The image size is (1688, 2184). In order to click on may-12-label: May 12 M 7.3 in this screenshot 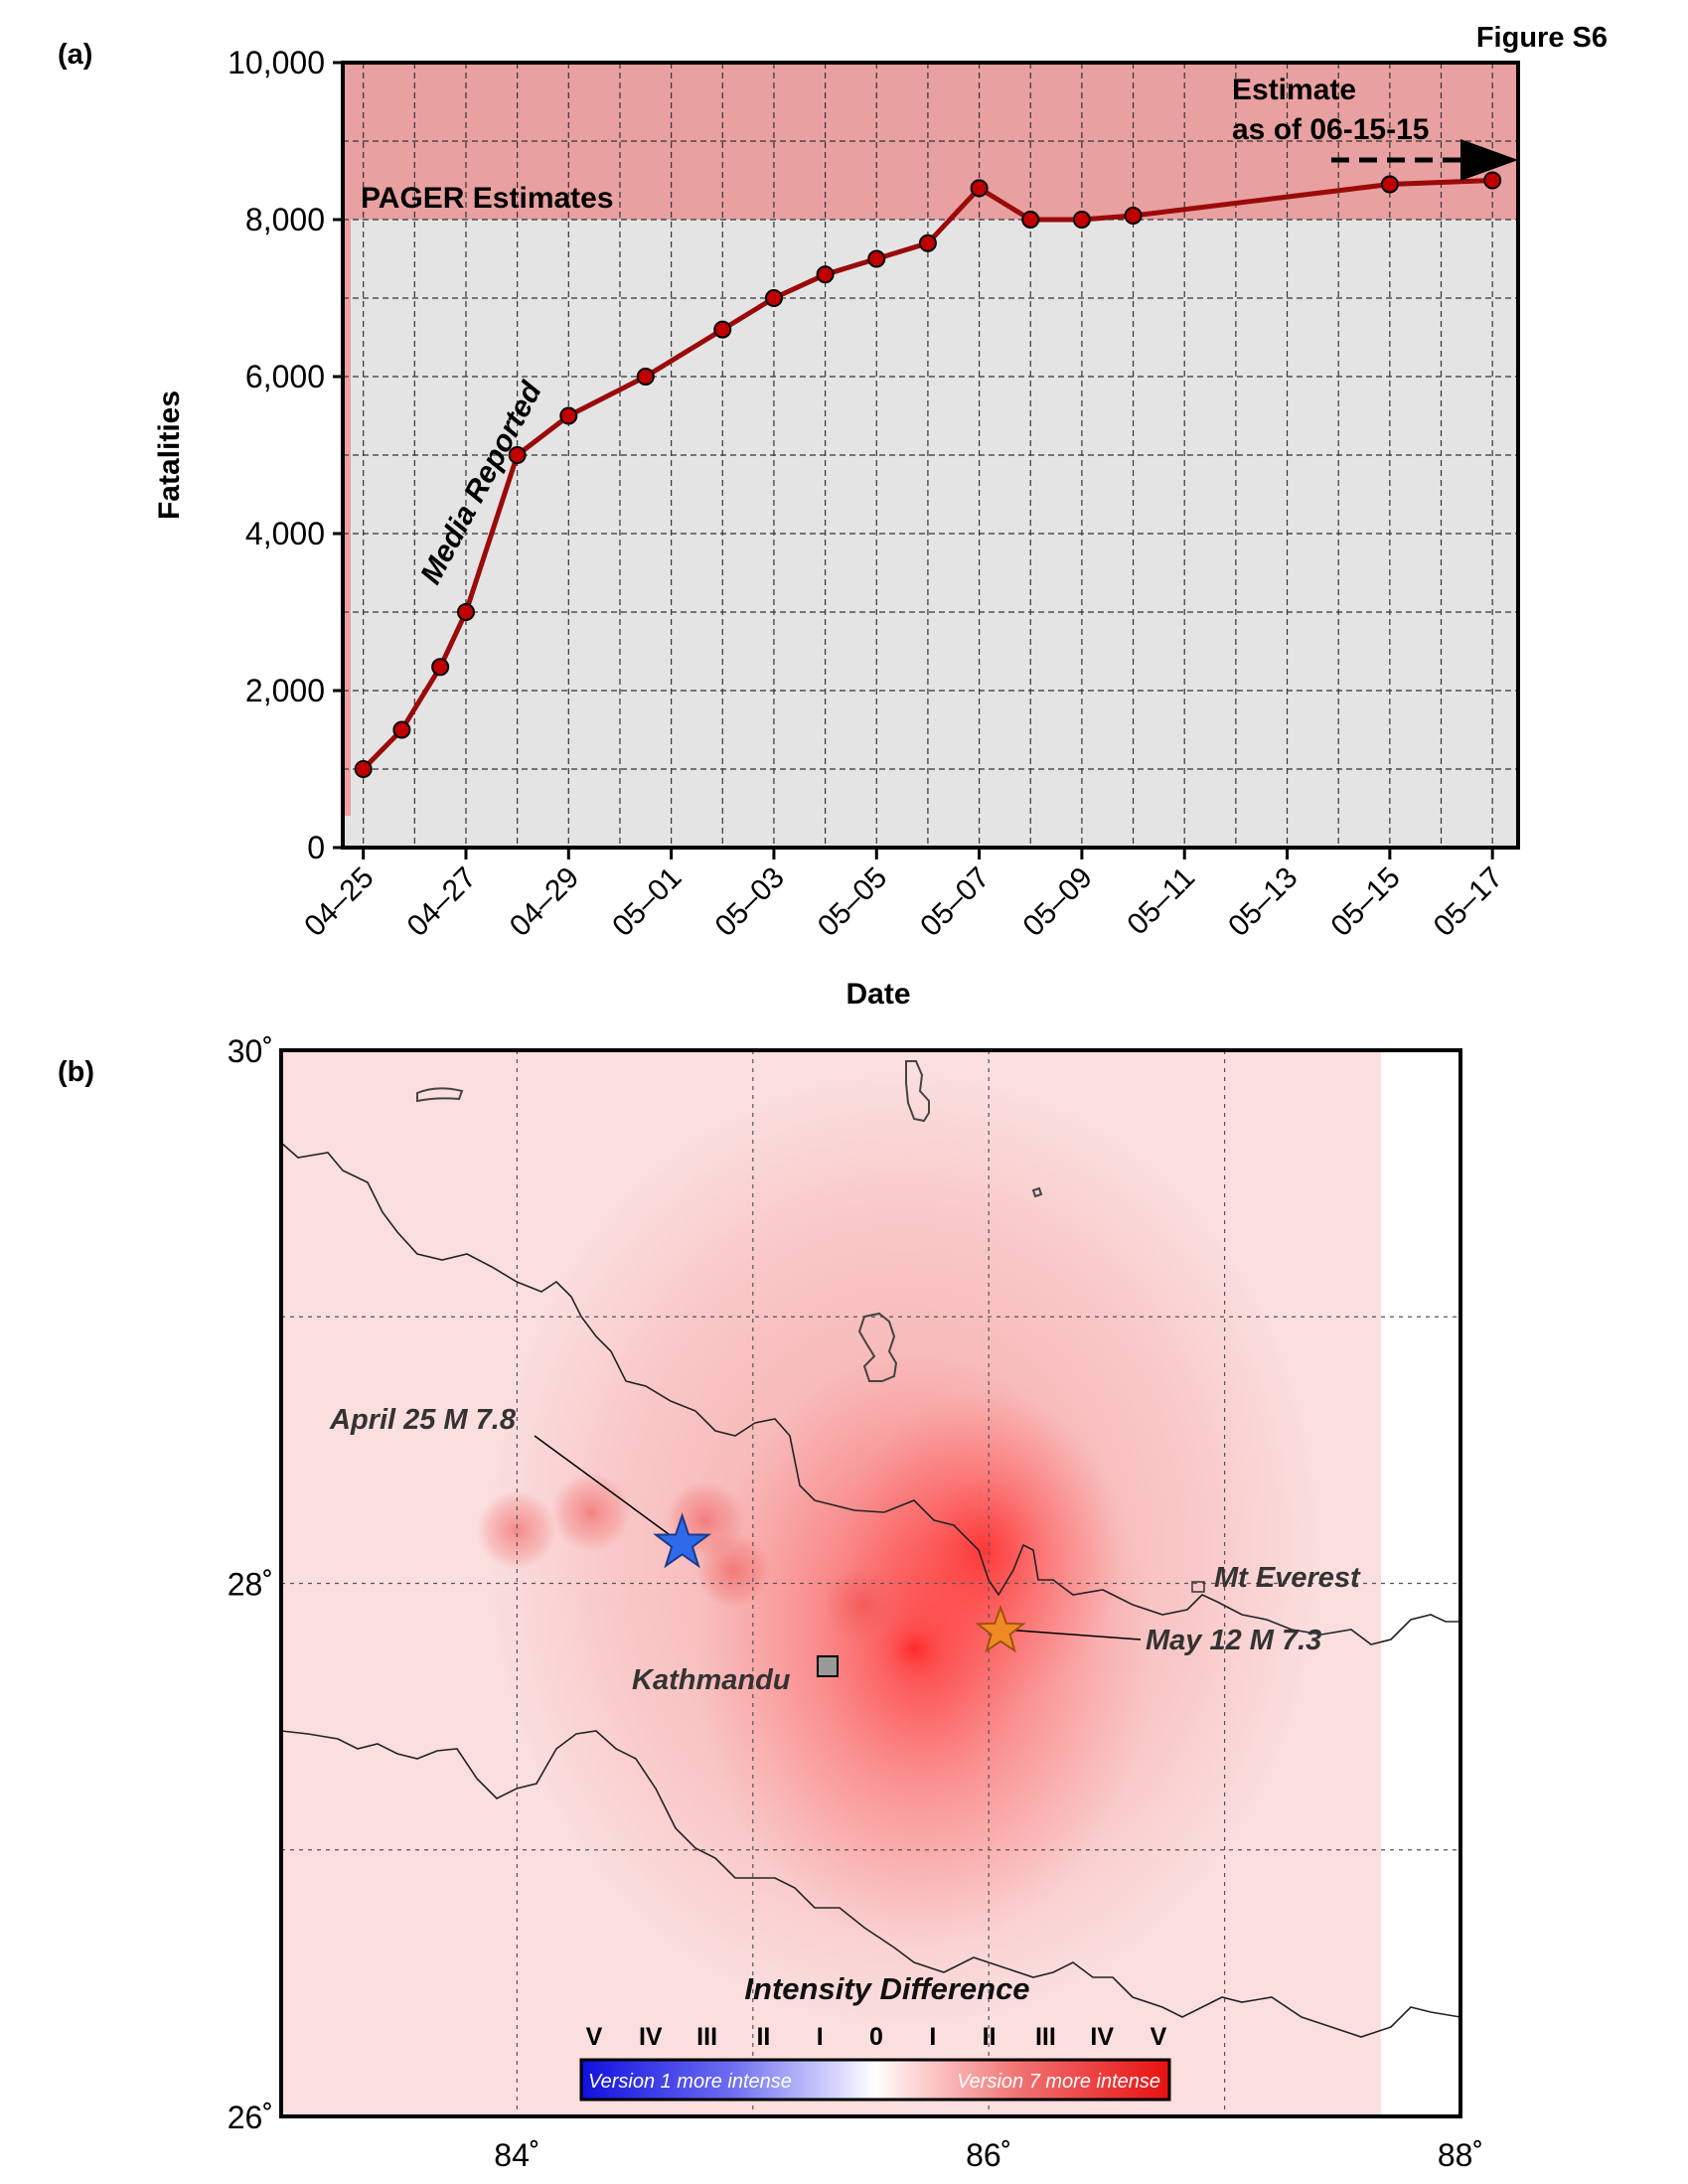, I will do `click(1234, 1640)`.